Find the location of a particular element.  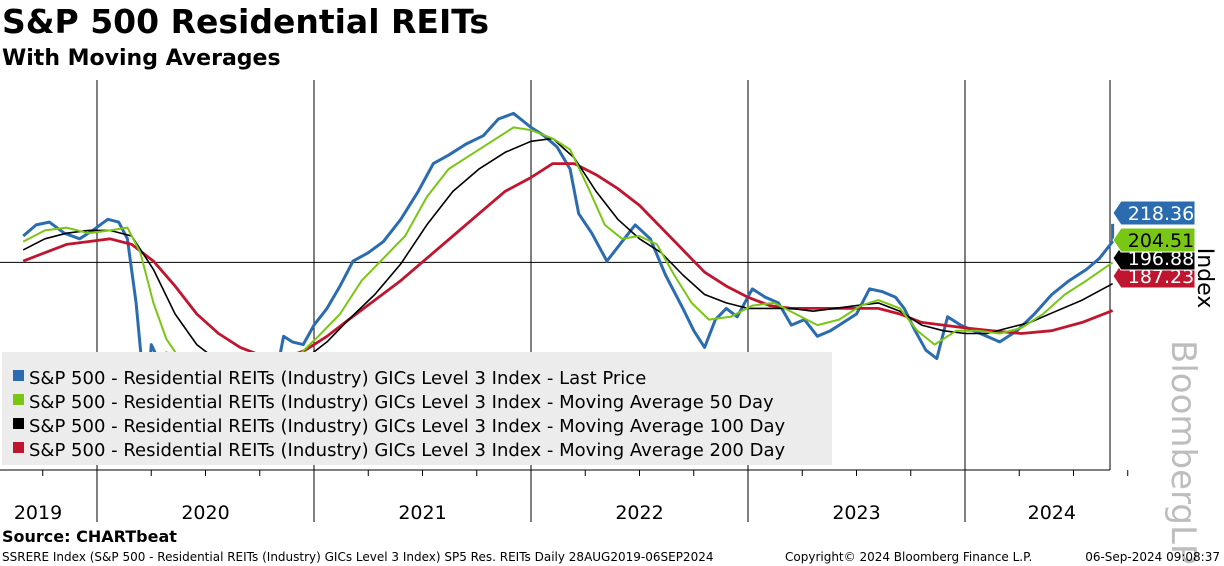

year-label-2024: 2024 is located at coordinates (1052, 513).